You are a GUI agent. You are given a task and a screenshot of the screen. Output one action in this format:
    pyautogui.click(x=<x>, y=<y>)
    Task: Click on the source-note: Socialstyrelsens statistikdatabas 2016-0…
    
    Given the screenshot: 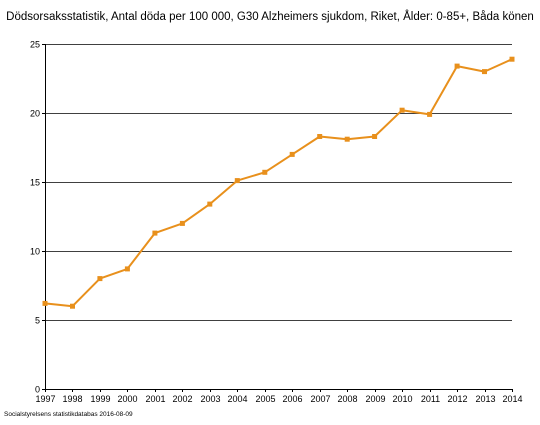 What is the action you would take?
    pyautogui.click(x=68, y=414)
    